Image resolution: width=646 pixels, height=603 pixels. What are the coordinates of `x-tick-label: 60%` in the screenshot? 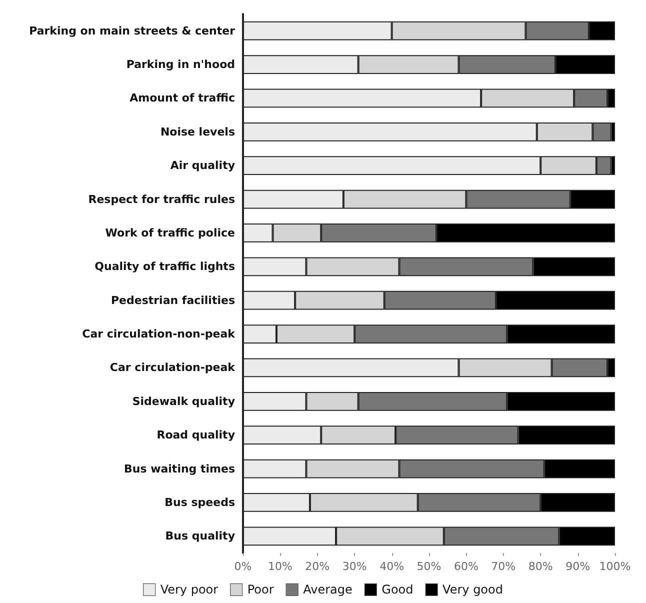 It's located at (466, 566).